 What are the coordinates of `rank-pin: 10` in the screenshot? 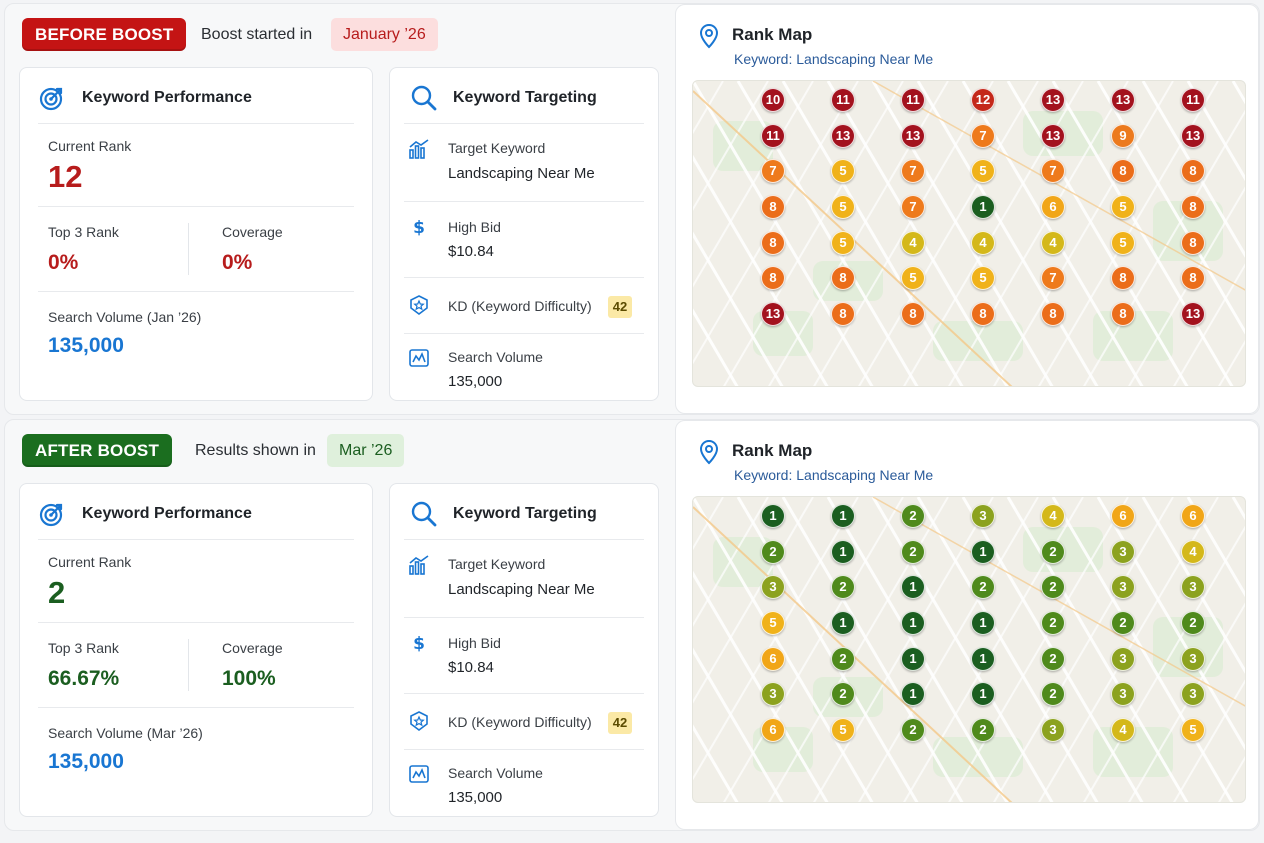 It's located at (773, 100).